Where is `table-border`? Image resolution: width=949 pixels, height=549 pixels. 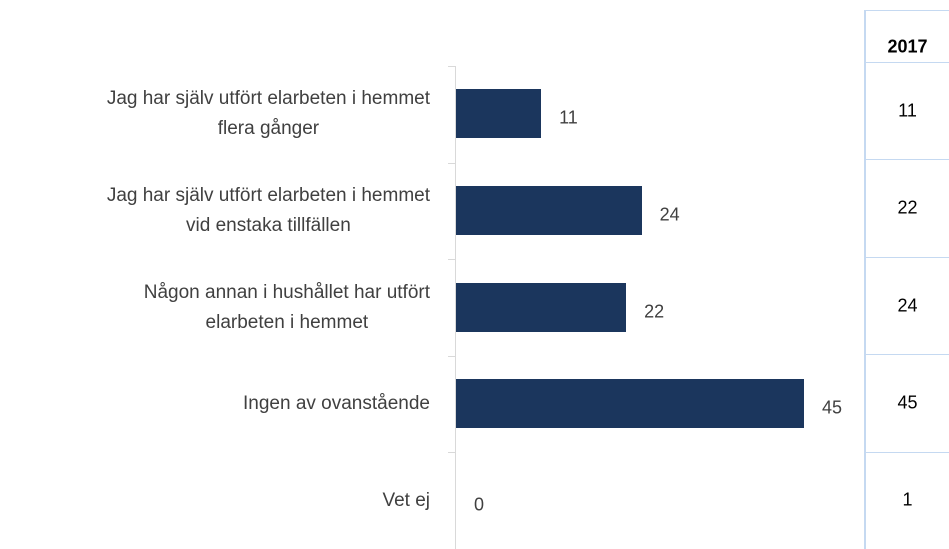
table-border is located at coordinates (865, 279).